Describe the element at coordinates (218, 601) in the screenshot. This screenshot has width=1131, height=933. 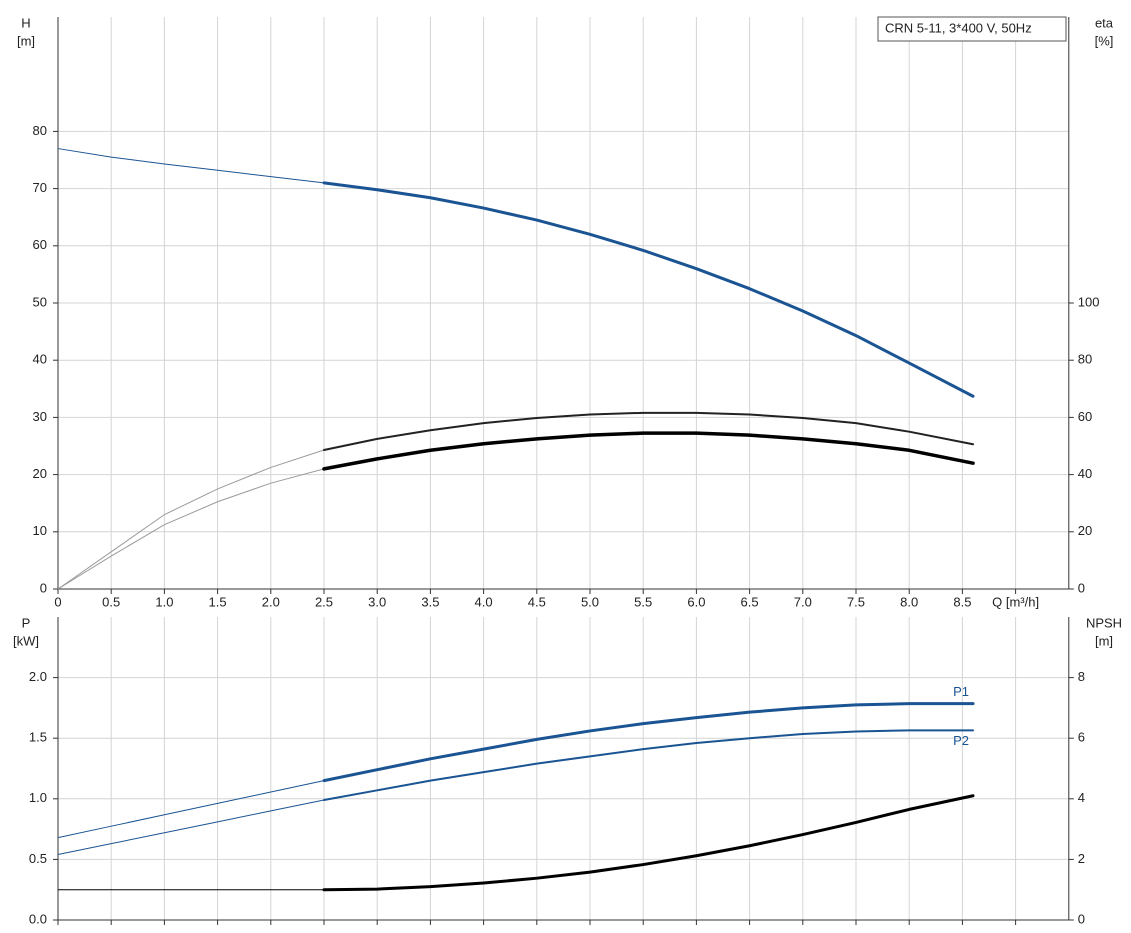
I see `x-tick-label: 1.5` at that location.